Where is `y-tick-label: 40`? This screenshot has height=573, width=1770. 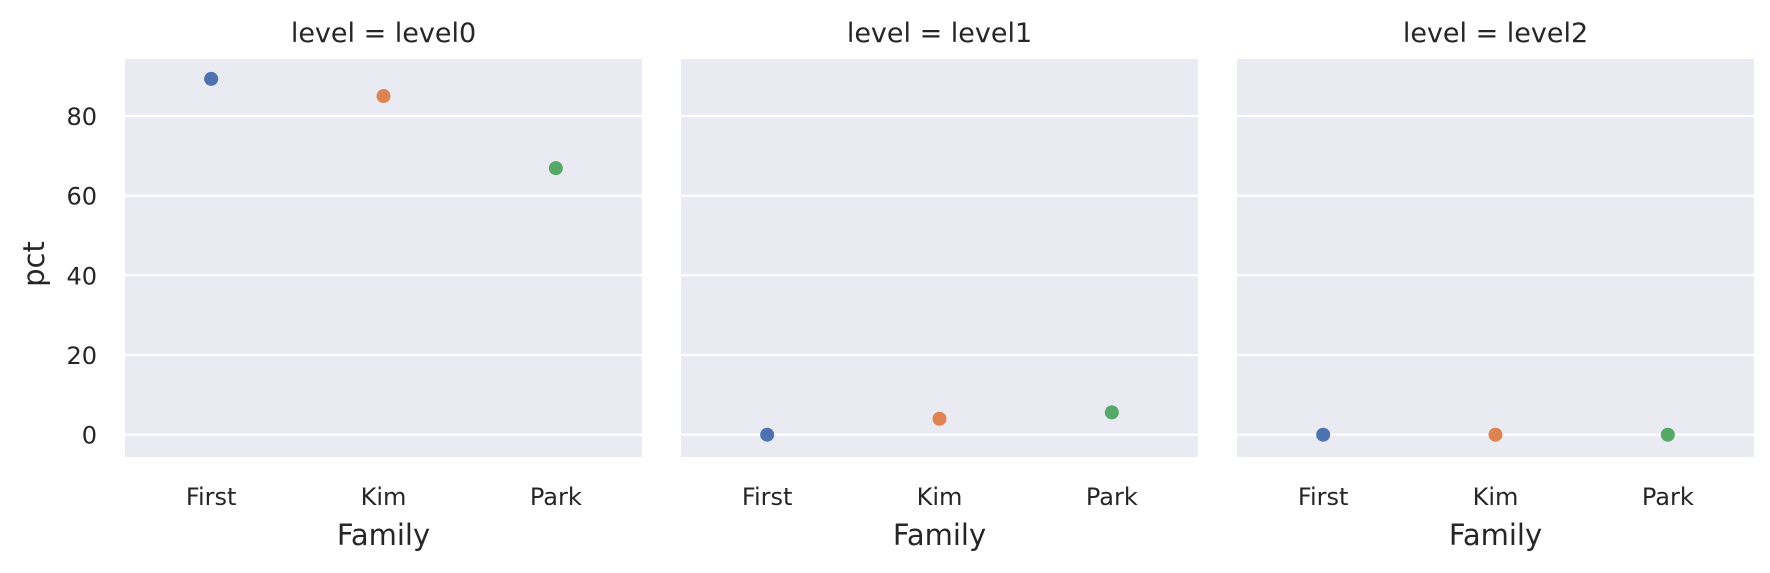 y-tick-label: 40 is located at coordinates (81, 276).